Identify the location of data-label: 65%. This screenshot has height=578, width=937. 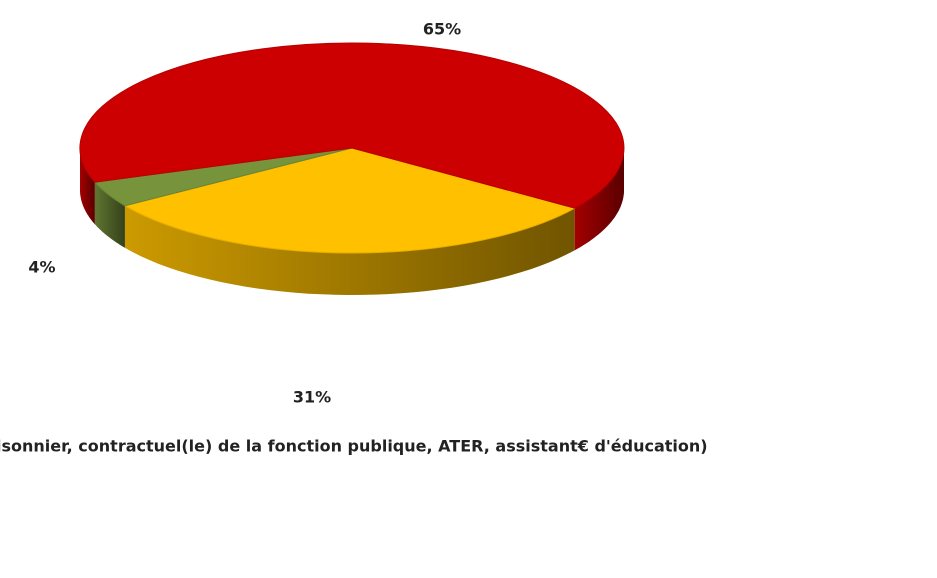
(442, 29).